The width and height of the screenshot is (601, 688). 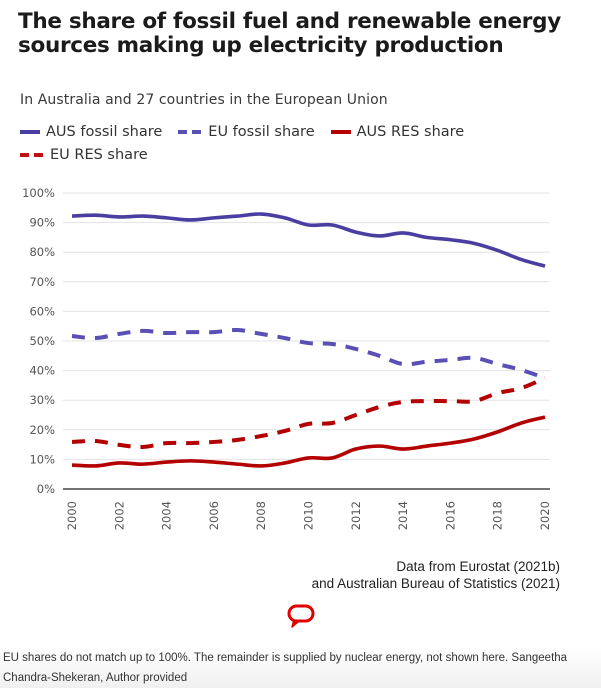 I want to click on legend-item-aus-res: AUS RES share, so click(x=397, y=131).